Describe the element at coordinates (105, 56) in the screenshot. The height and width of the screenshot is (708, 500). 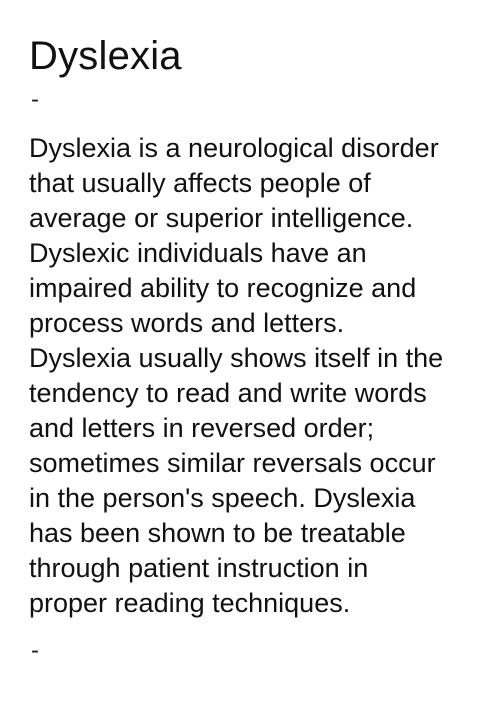
I see `page-title: Dyslexia` at that location.